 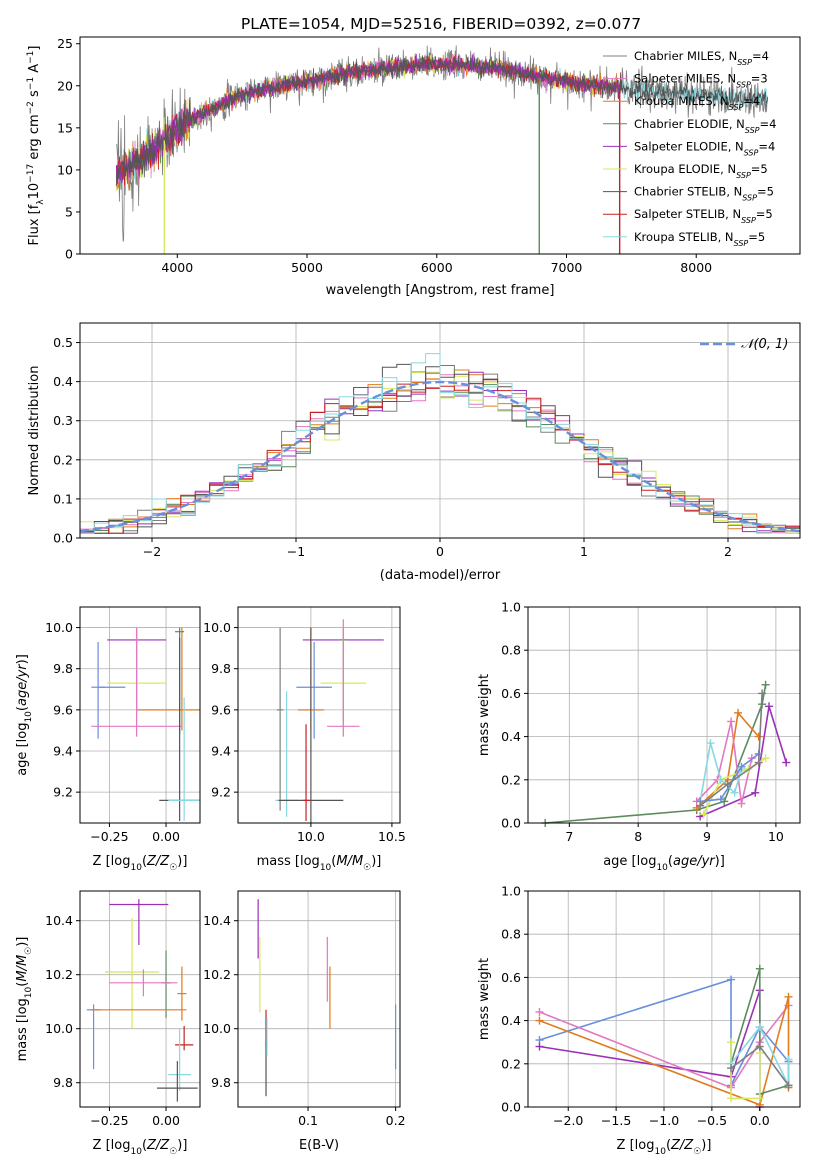 What do you see at coordinates (616, 1120) in the screenshot?
I see `x-tick-label: −1.5` at bounding box center [616, 1120].